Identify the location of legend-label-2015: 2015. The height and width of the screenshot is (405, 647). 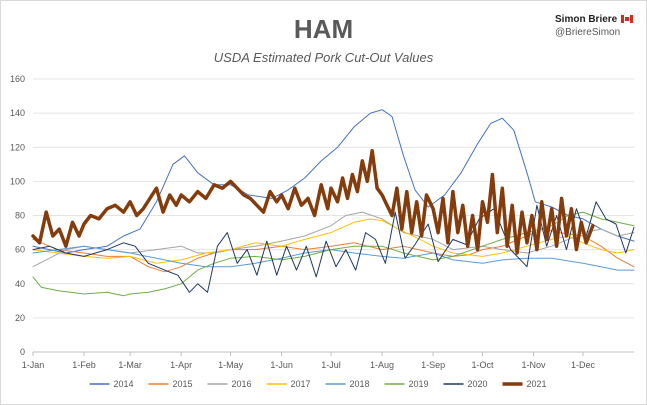
(183, 384).